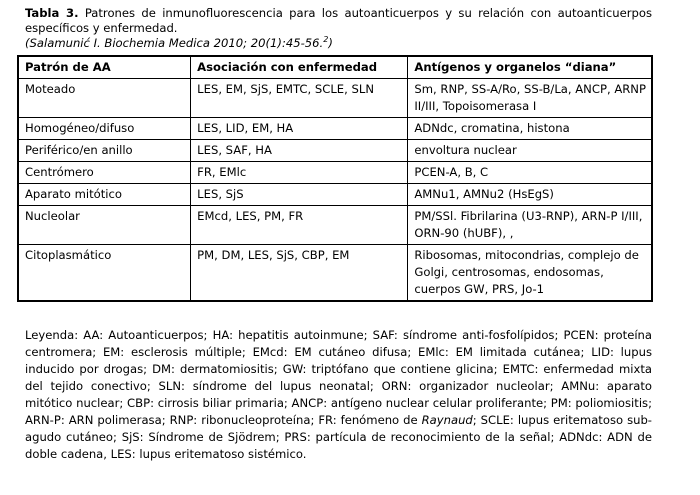  I want to click on table-cell: Homogéneo/difuso, so click(104, 128).